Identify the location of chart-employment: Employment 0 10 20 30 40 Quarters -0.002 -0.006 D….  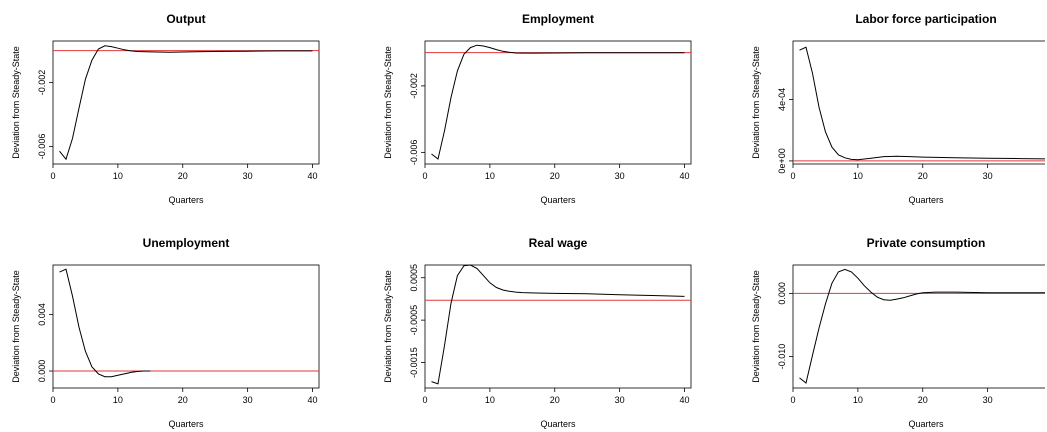
(537, 108).